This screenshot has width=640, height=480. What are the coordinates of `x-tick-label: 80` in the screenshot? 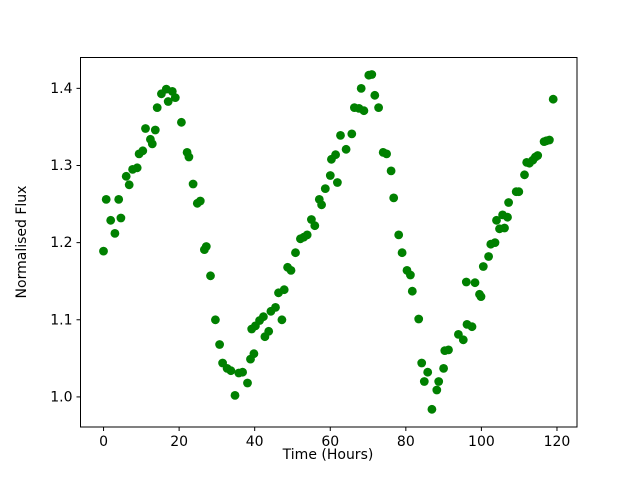 It's located at (406, 442).